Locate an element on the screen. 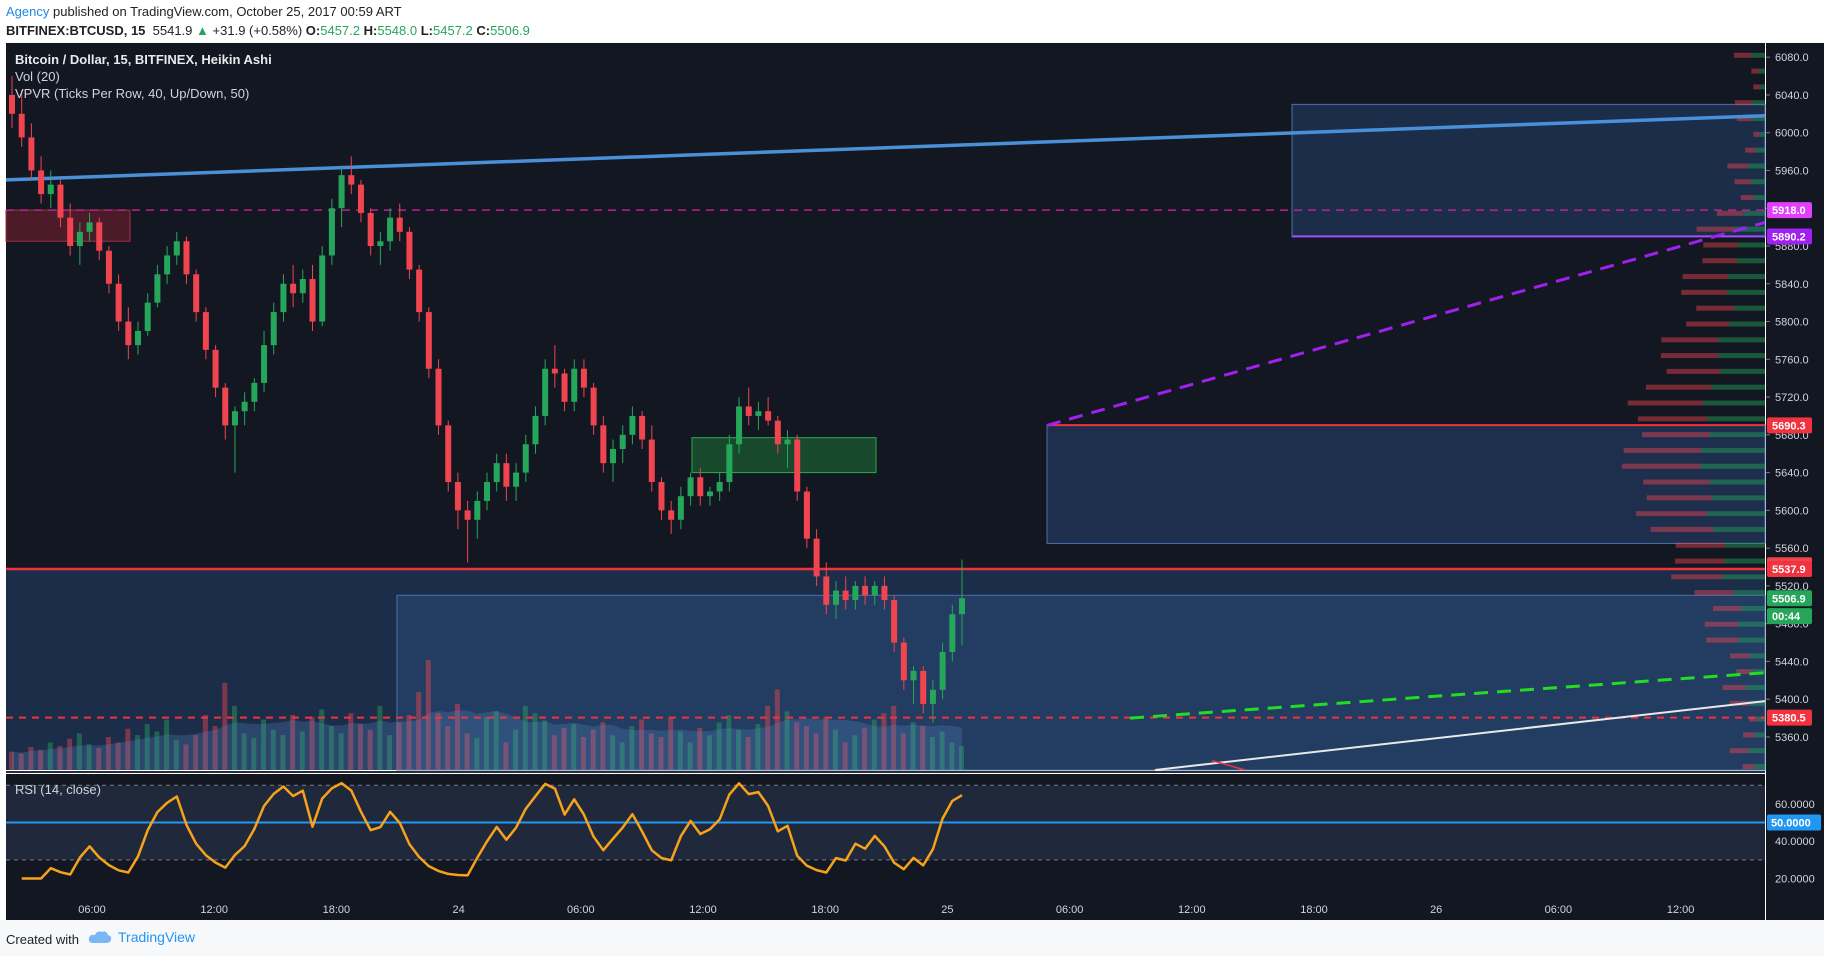 Image resolution: width=1824 pixels, height=956 pixels. tradingview-brand: TradingView is located at coordinates (141, 937).